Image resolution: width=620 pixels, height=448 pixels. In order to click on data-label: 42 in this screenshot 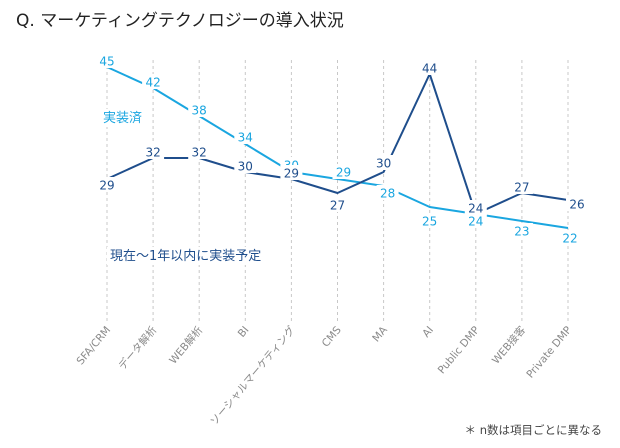, I will do `click(152, 83)`.